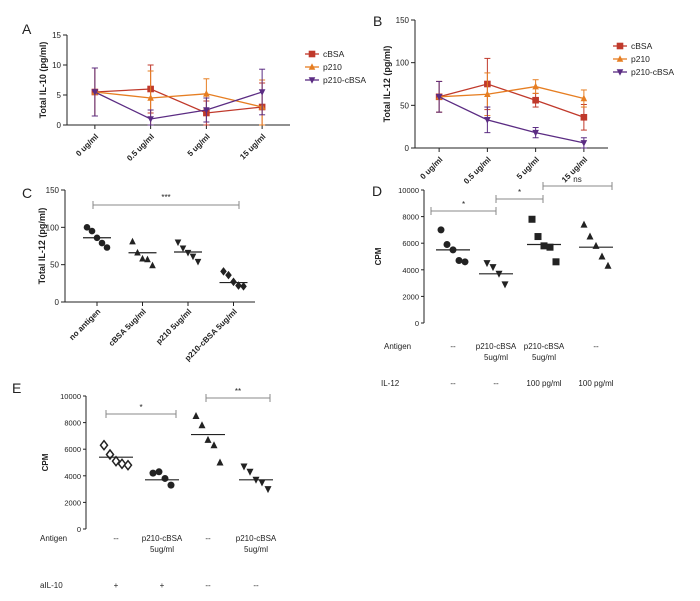  What do you see at coordinates (27, 193) in the screenshot?
I see `panel-C-letter: C` at bounding box center [27, 193].